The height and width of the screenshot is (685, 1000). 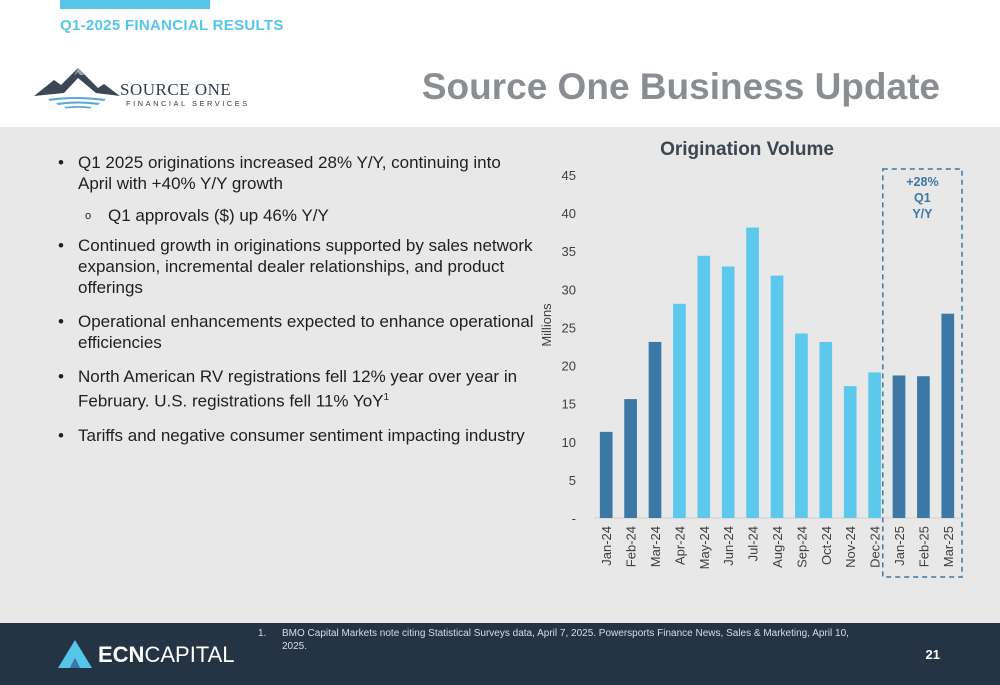 What do you see at coordinates (679, 545) in the screenshot?
I see `x-tick-label: Apr-24` at bounding box center [679, 545].